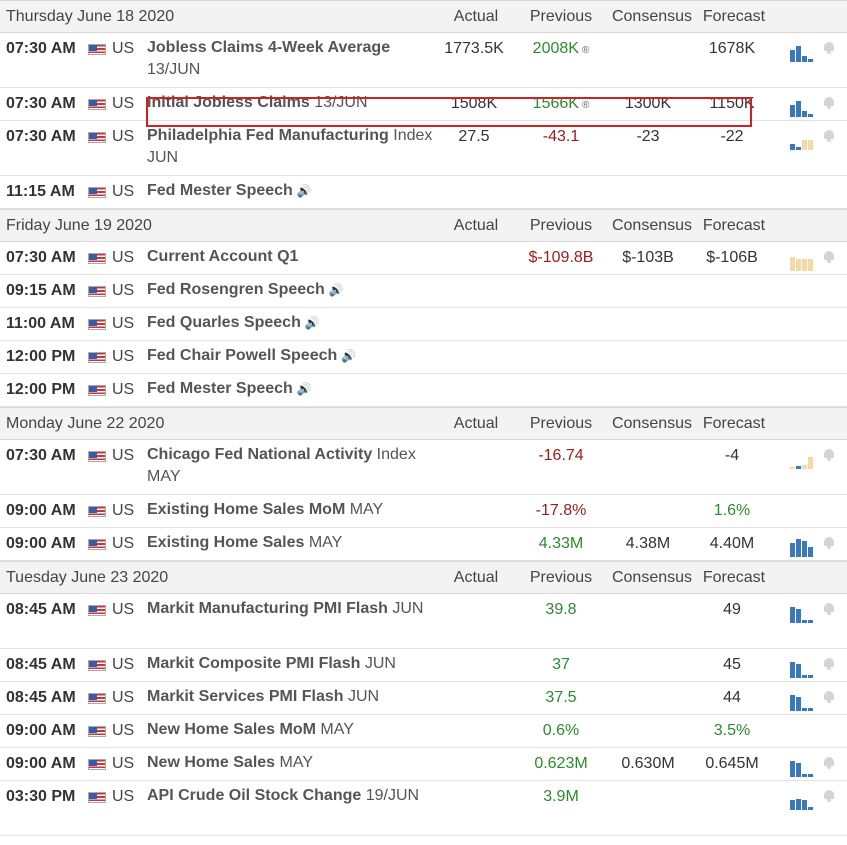 The height and width of the screenshot is (845, 847). I want to click on event-row: 12:00 PM US Fed Chair Powell Speech 🔊, so click(423, 357).